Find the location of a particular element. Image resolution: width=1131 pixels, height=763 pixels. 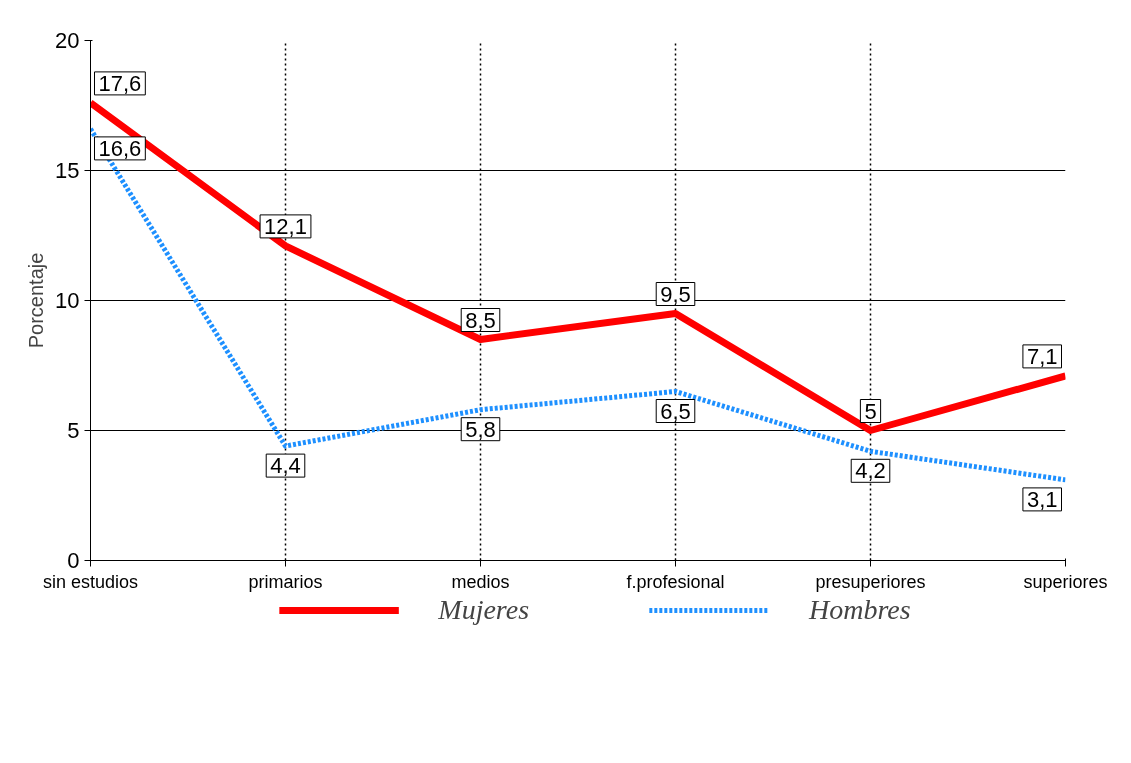

y-tick-label: 10 is located at coordinates (67, 300).